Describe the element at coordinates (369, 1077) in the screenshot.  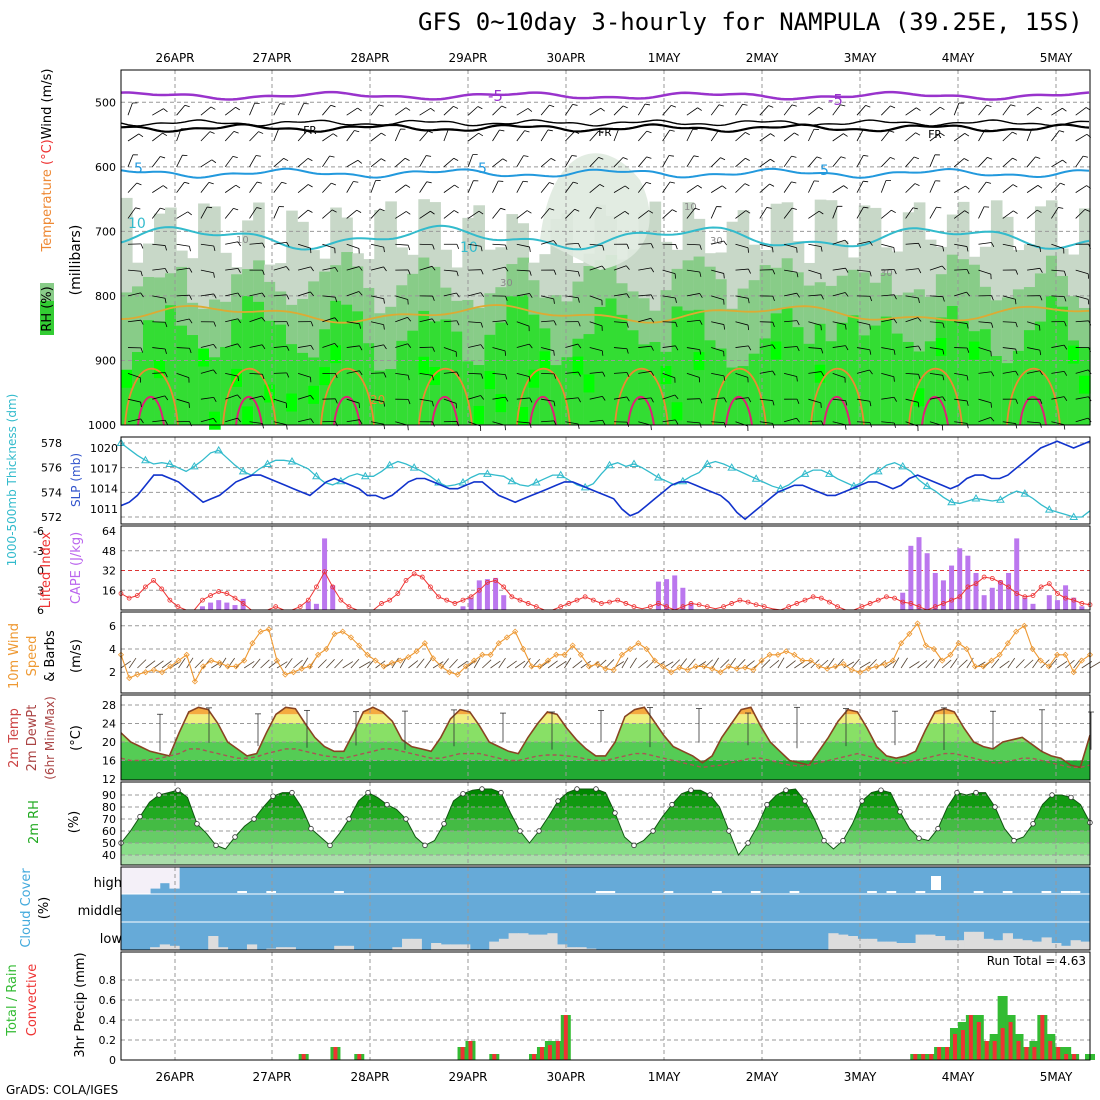
I see `date-label-bottom: 28APR` at that location.